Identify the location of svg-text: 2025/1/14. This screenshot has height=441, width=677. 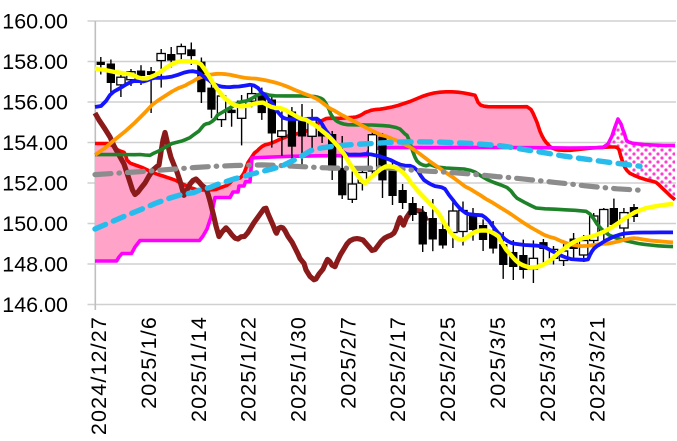
(199, 369).